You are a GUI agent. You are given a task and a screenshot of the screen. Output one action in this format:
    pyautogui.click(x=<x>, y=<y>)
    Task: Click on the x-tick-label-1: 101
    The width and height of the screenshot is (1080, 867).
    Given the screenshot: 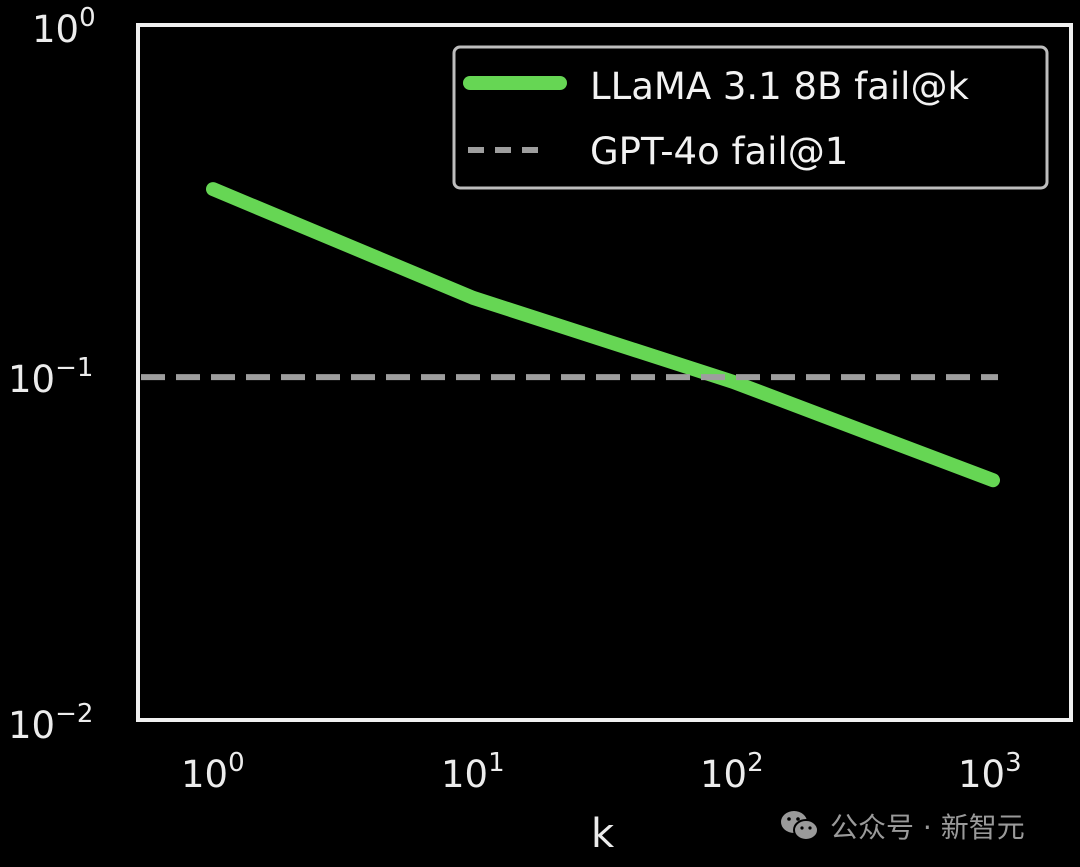 What is the action you would take?
    pyautogui.click(x=473, y=772)
    